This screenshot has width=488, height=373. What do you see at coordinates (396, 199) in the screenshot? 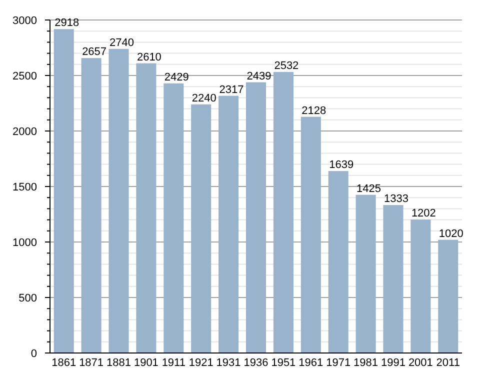
I see `data-label: 1333` at bounding box center [396, 199].